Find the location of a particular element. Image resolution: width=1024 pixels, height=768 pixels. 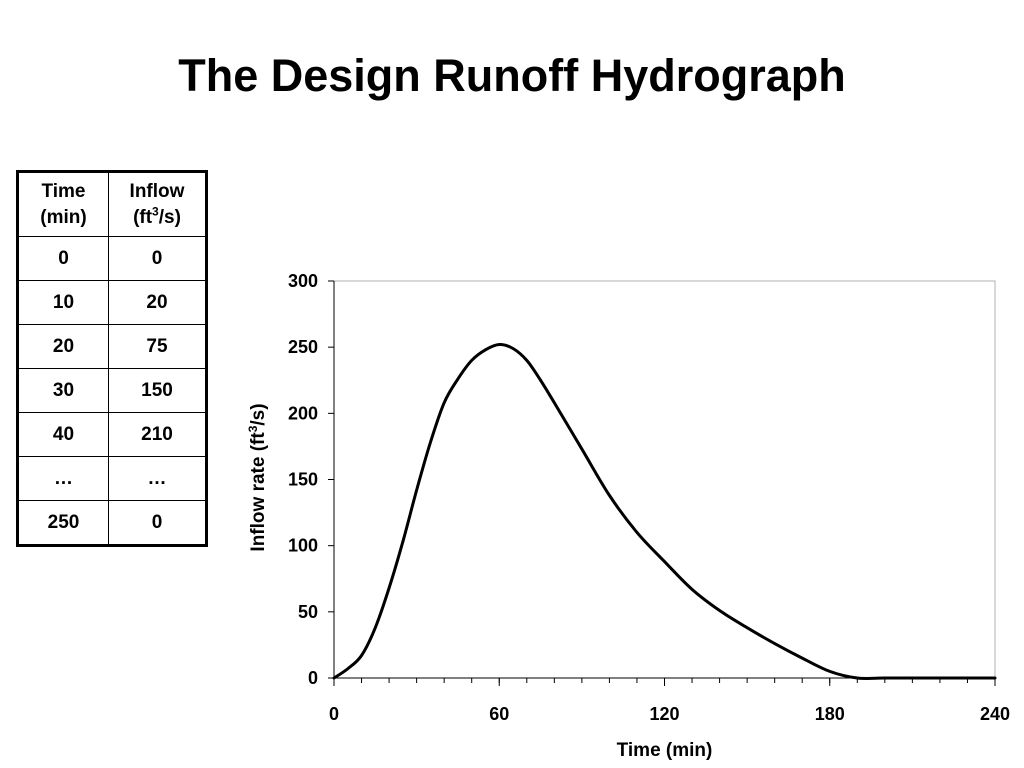

table-header-inflow: Inflow (ft3/s) is located at coordinates (157, 204).